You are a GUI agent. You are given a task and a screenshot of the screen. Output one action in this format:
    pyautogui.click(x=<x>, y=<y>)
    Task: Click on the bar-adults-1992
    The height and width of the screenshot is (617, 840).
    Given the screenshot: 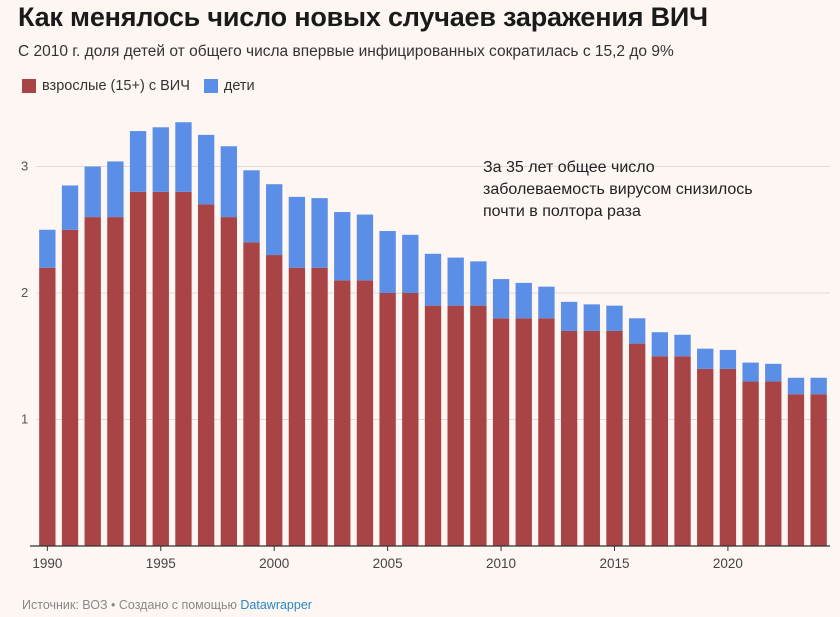 What is the action you would take?
    pyautogui.click(x=92, y=381)
    